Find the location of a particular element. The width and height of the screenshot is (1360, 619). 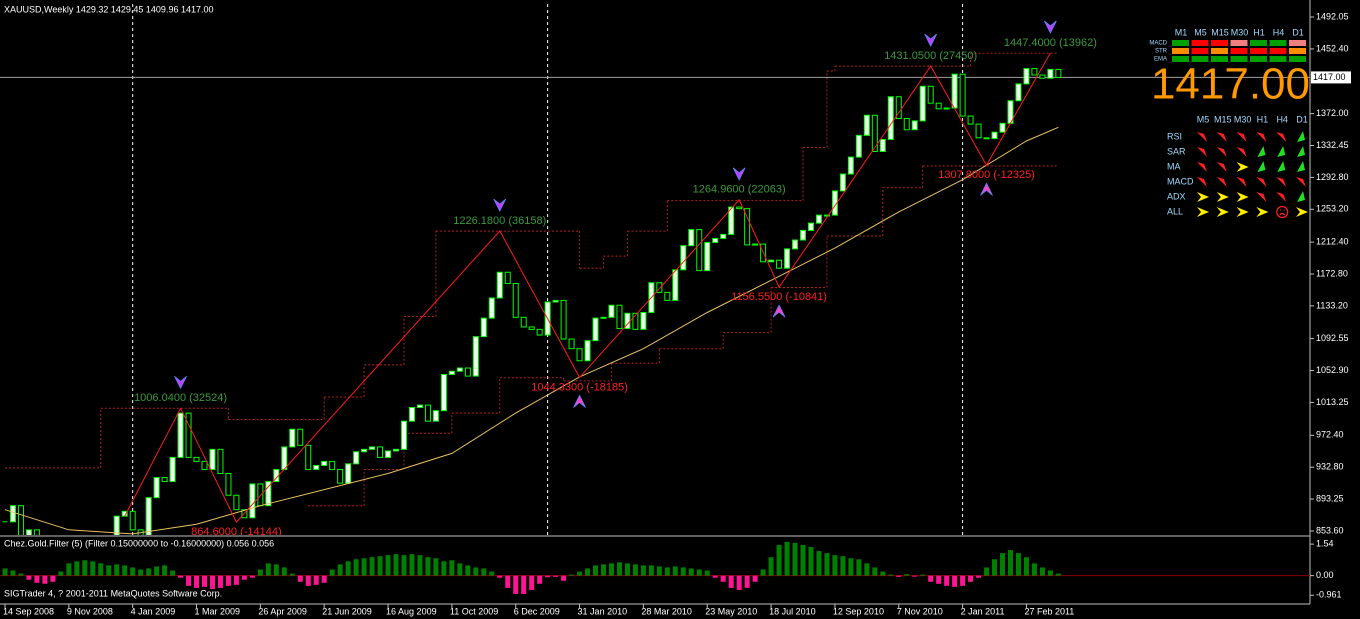

x-tick-label: 9 Nov 2008 is located at coordinates (90, 611).